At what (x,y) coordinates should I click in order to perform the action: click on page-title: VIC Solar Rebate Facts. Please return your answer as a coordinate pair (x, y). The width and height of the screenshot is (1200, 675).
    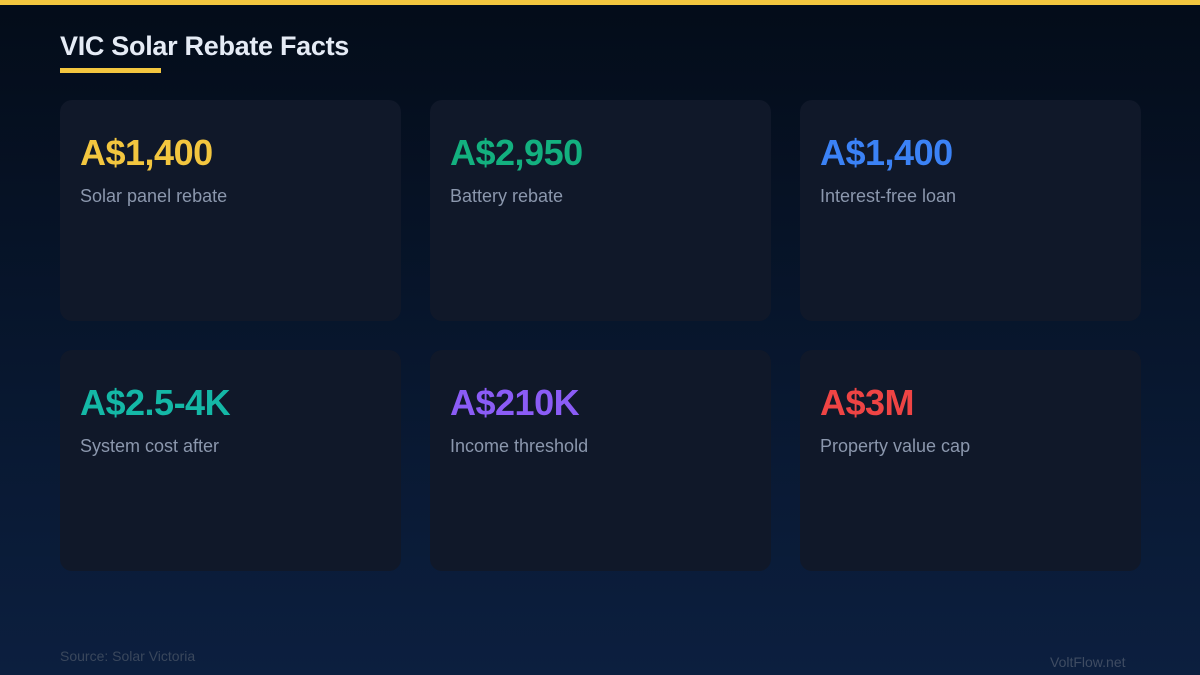
    Looking at the image, I should click on (205, 46).